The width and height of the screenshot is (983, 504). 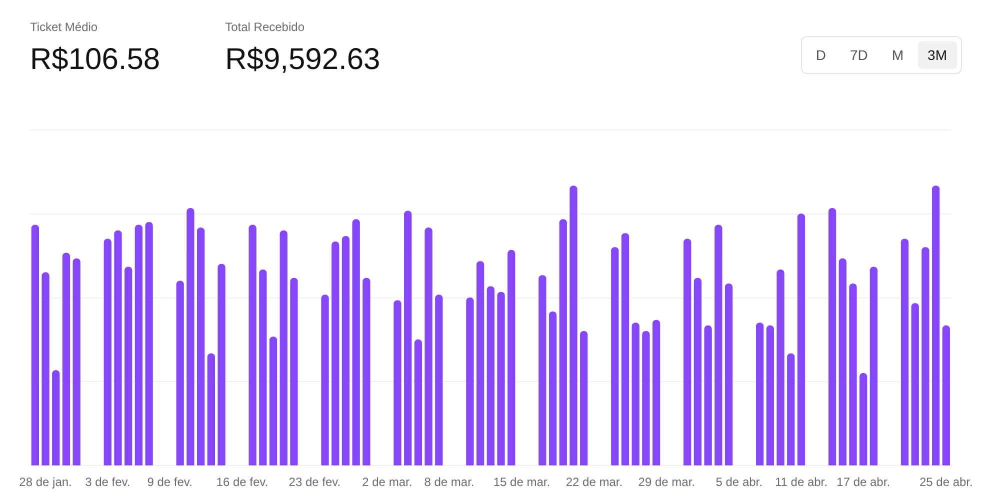 What do you see at coordinates (897, 55) in the screenshot?
I see `text: M` at bounding box center [897, 55].